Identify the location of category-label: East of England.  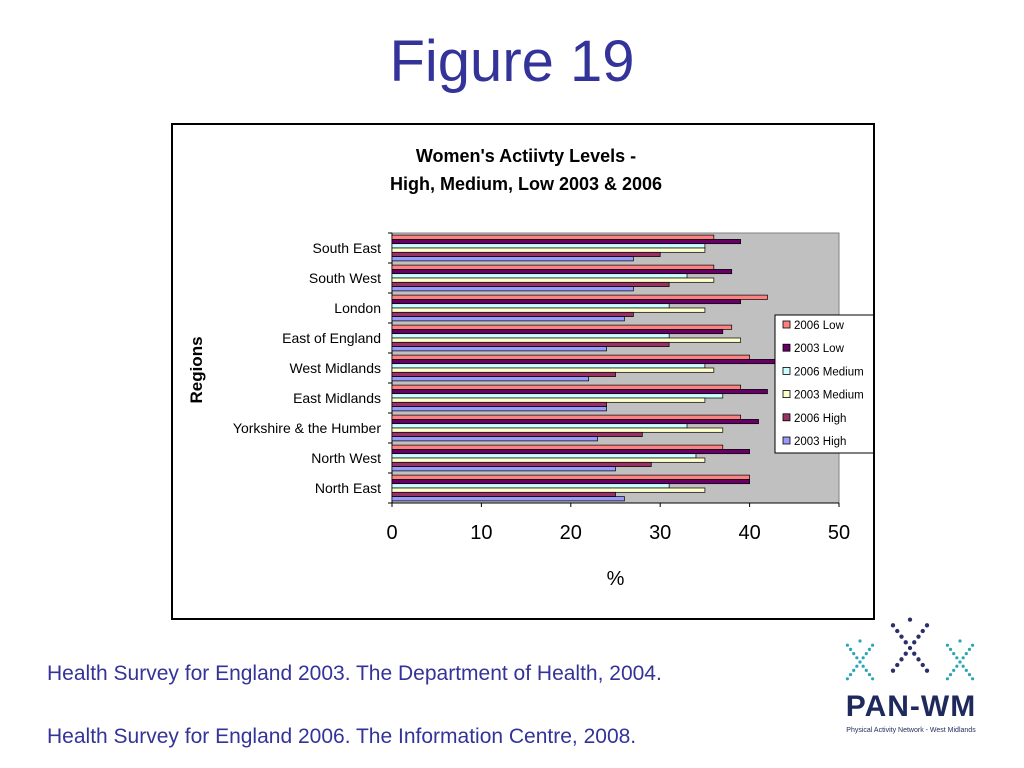
(331, 338).